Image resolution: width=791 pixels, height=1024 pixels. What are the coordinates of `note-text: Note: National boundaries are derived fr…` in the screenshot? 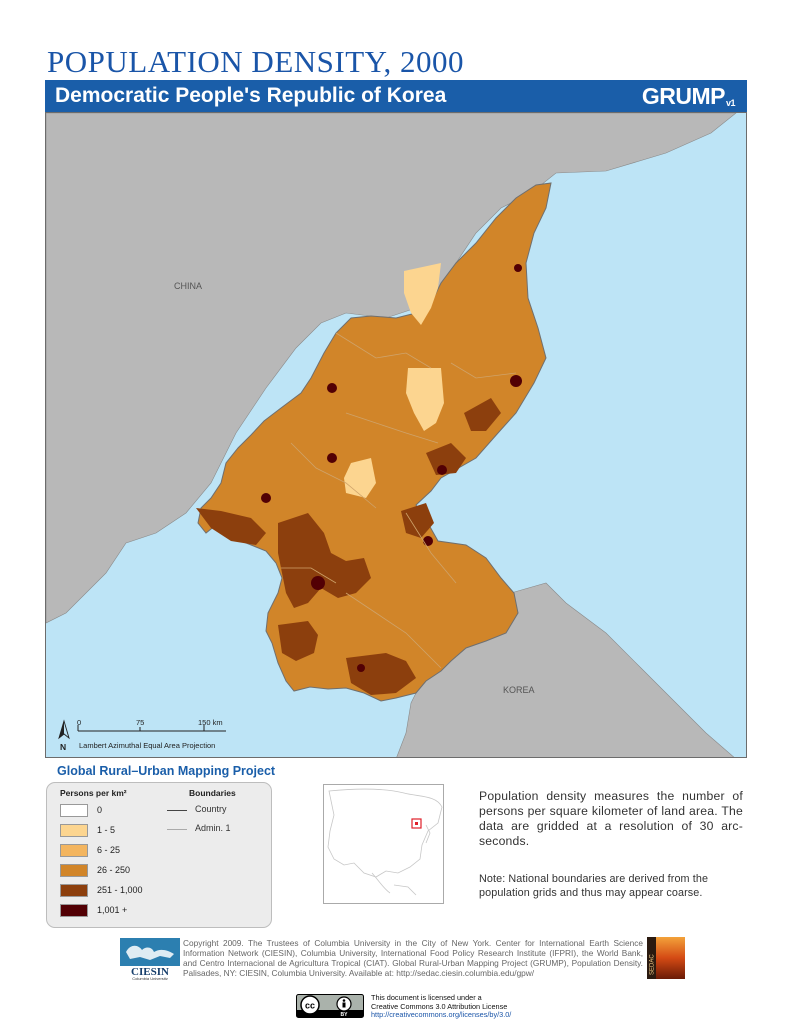 It's located at (594, 886).